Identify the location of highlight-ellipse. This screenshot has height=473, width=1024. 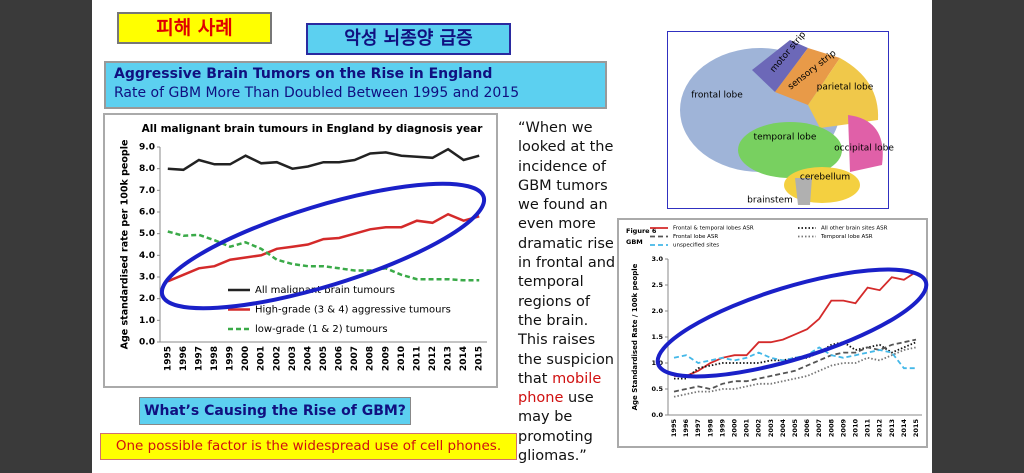
(792, 323).